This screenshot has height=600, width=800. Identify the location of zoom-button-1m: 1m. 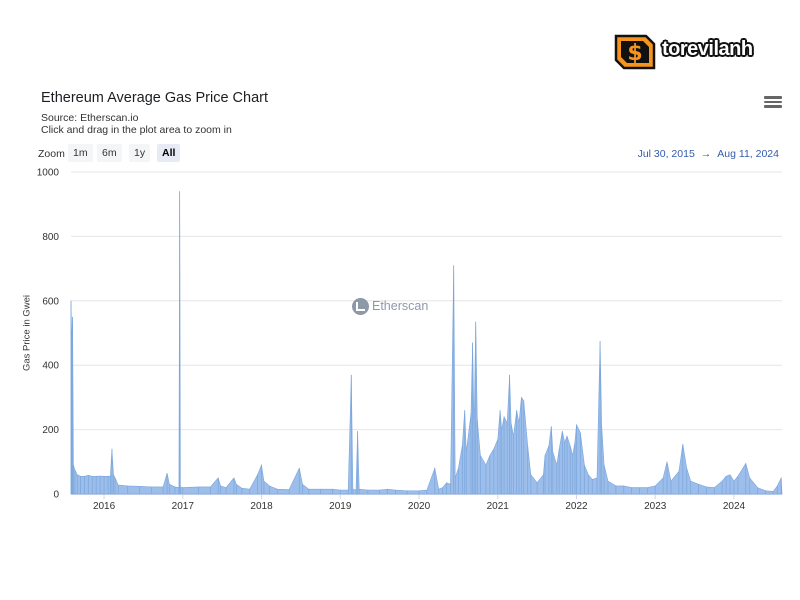
(80, 153).